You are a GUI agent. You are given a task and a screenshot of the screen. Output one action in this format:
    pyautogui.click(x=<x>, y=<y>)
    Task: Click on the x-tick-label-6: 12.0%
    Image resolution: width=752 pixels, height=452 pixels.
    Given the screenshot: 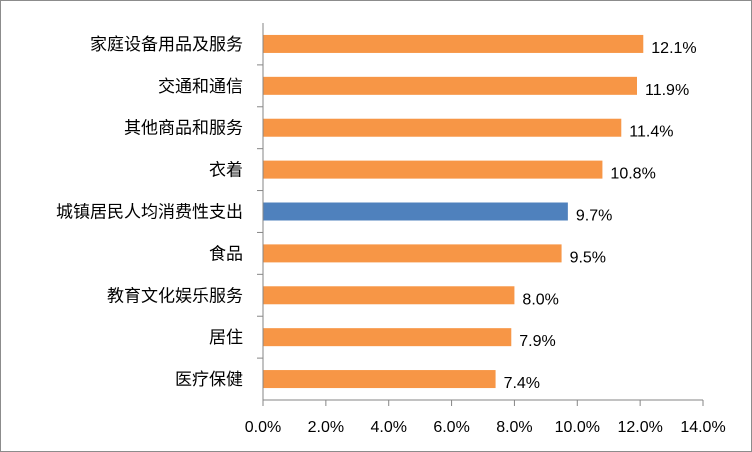 What is the action you would take?
    pyautogui.click(x=639, y=427)
    